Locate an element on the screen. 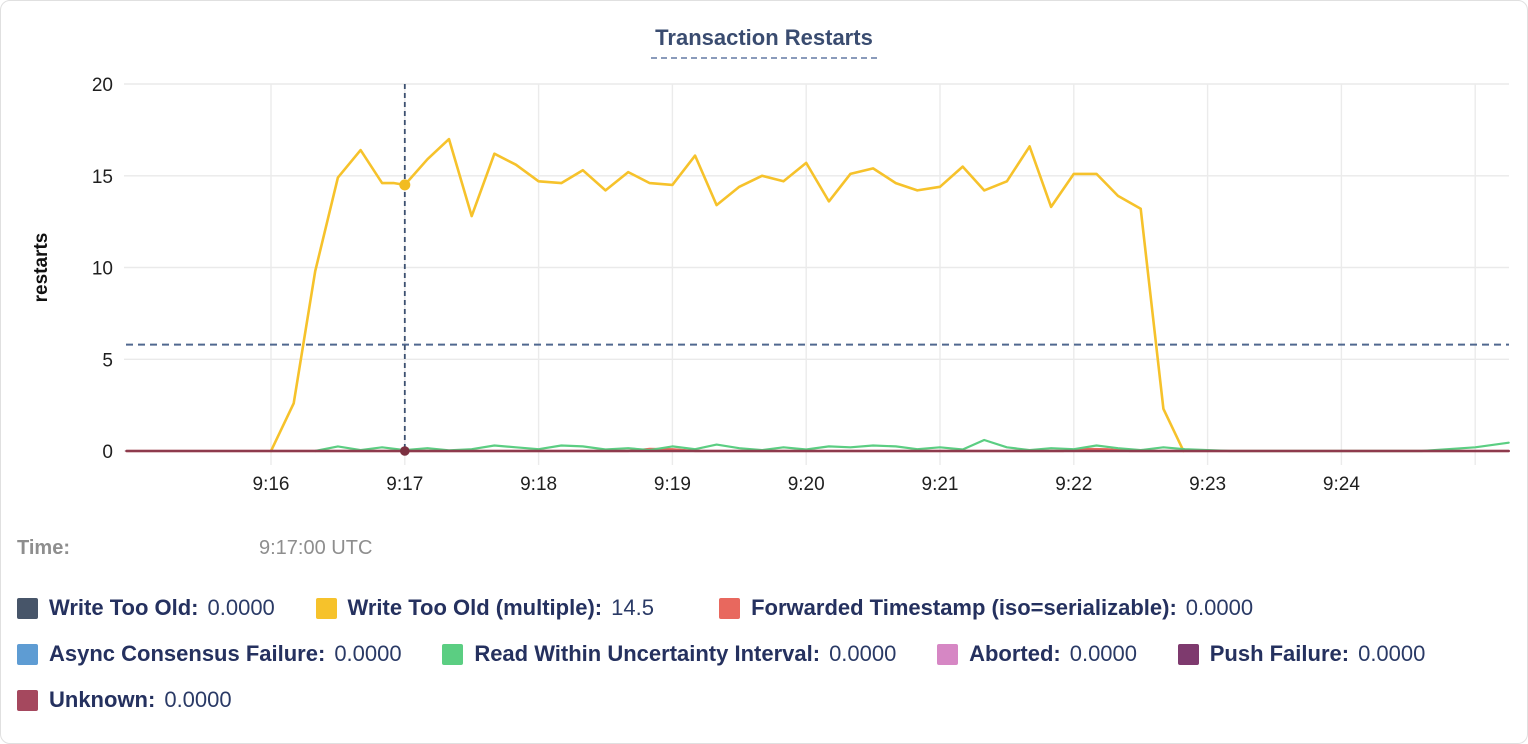 This screenshot has width=1528, height=744. chart-title: Transaction Restarts is located at coordinates (764, 42).